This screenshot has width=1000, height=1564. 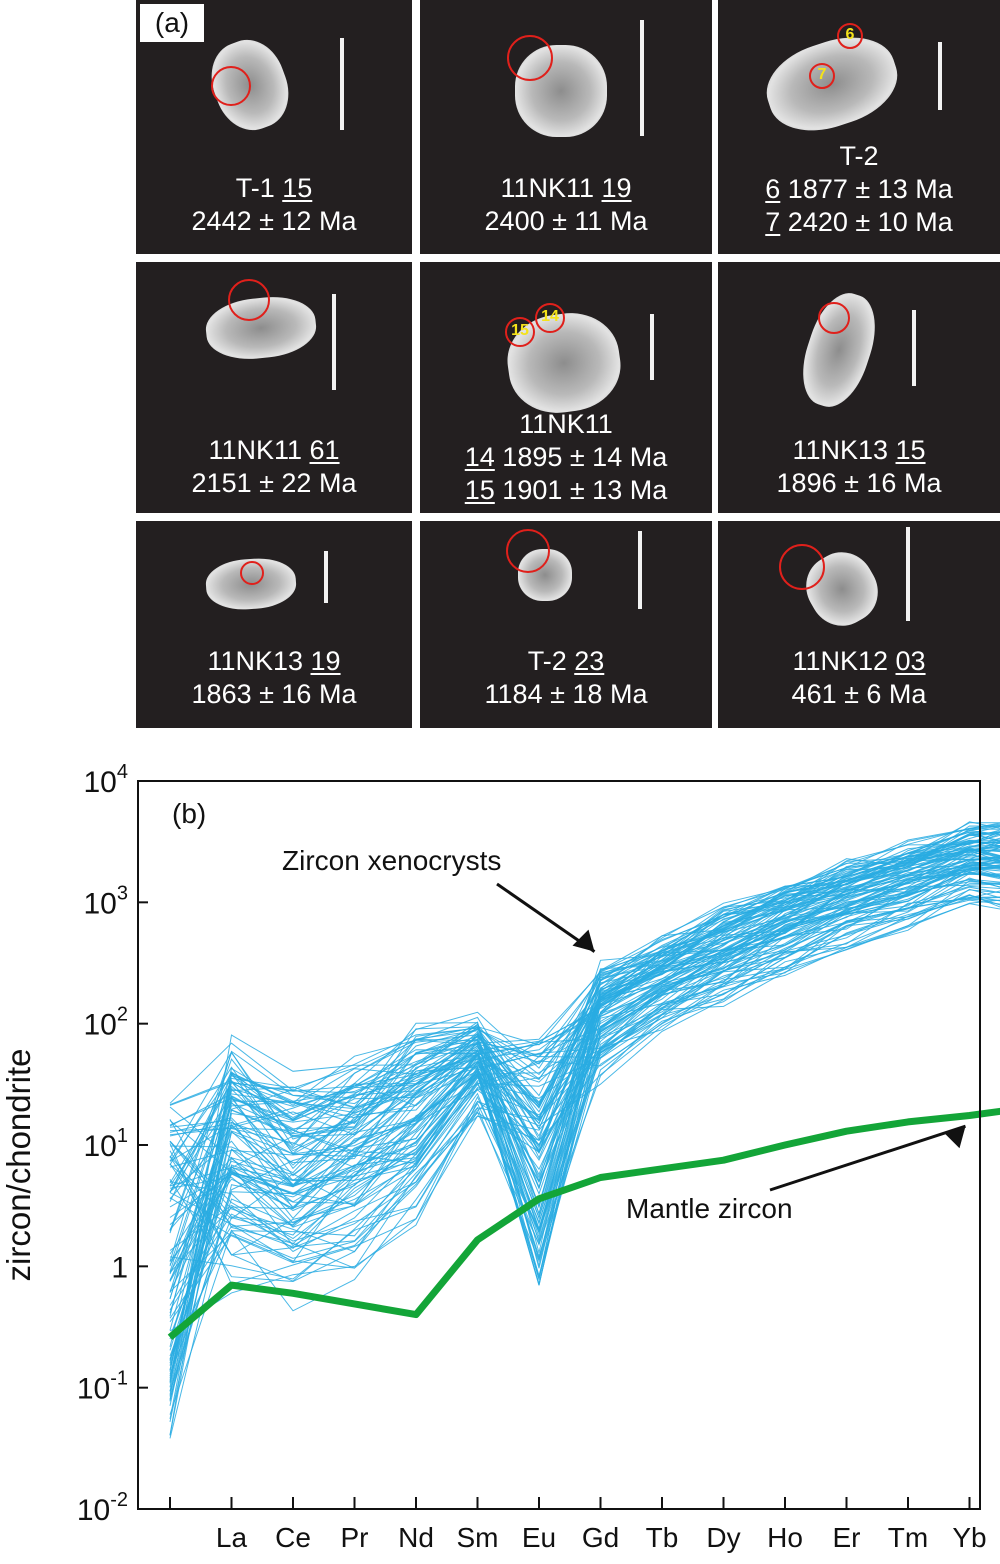 What do you see at coordinates (274, 127) in the screenshot?
I see `cl-image-c1: T-1 15 2442 ± 12 Ma` at bounding box center [274, 127].